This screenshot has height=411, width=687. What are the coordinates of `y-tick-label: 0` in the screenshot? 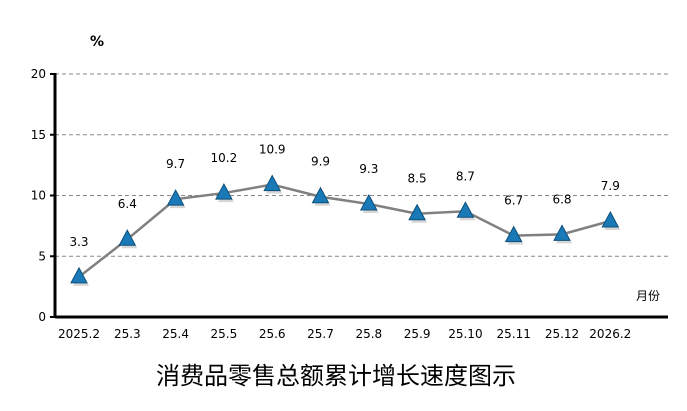 It's located at (42, 317).